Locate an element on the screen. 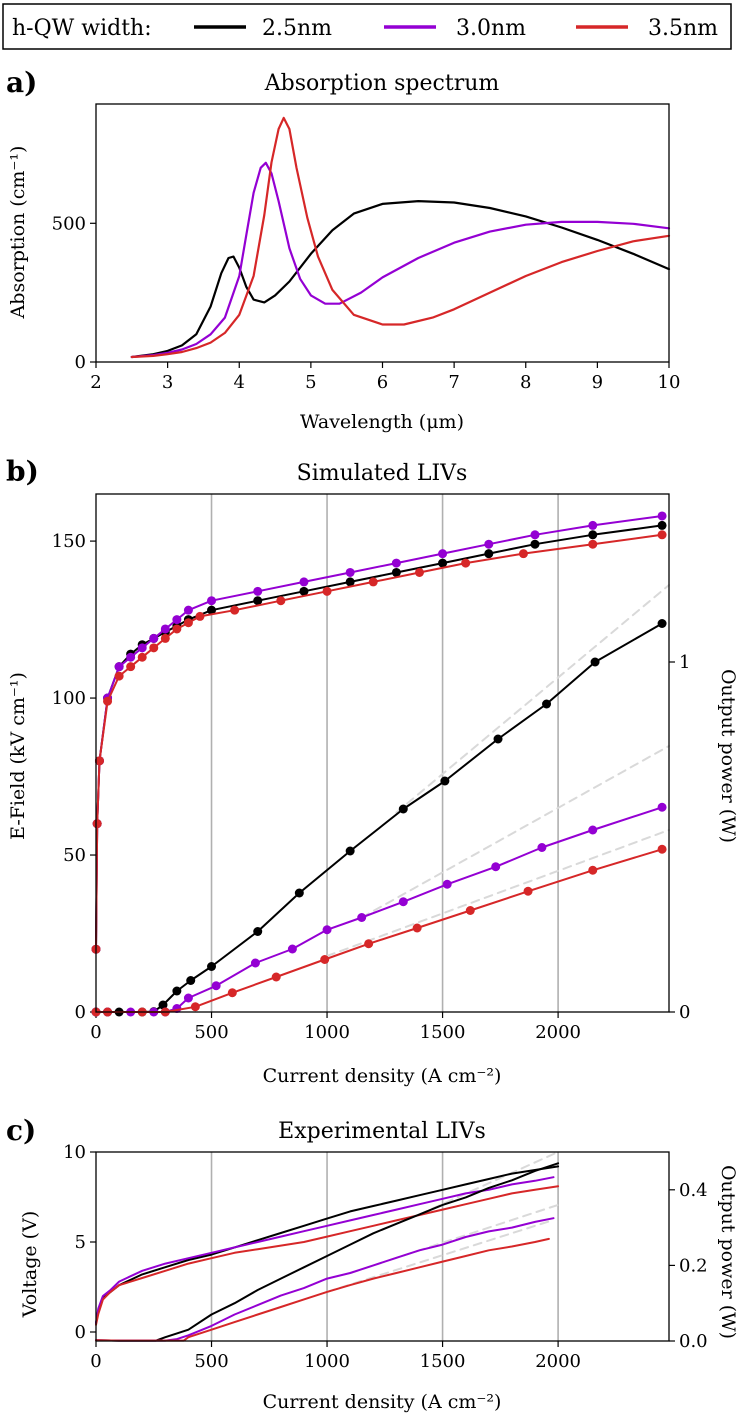 This screenshot has height=1420, width=739. x-tick-label-a: 3 is located at coordinates (167, 382).